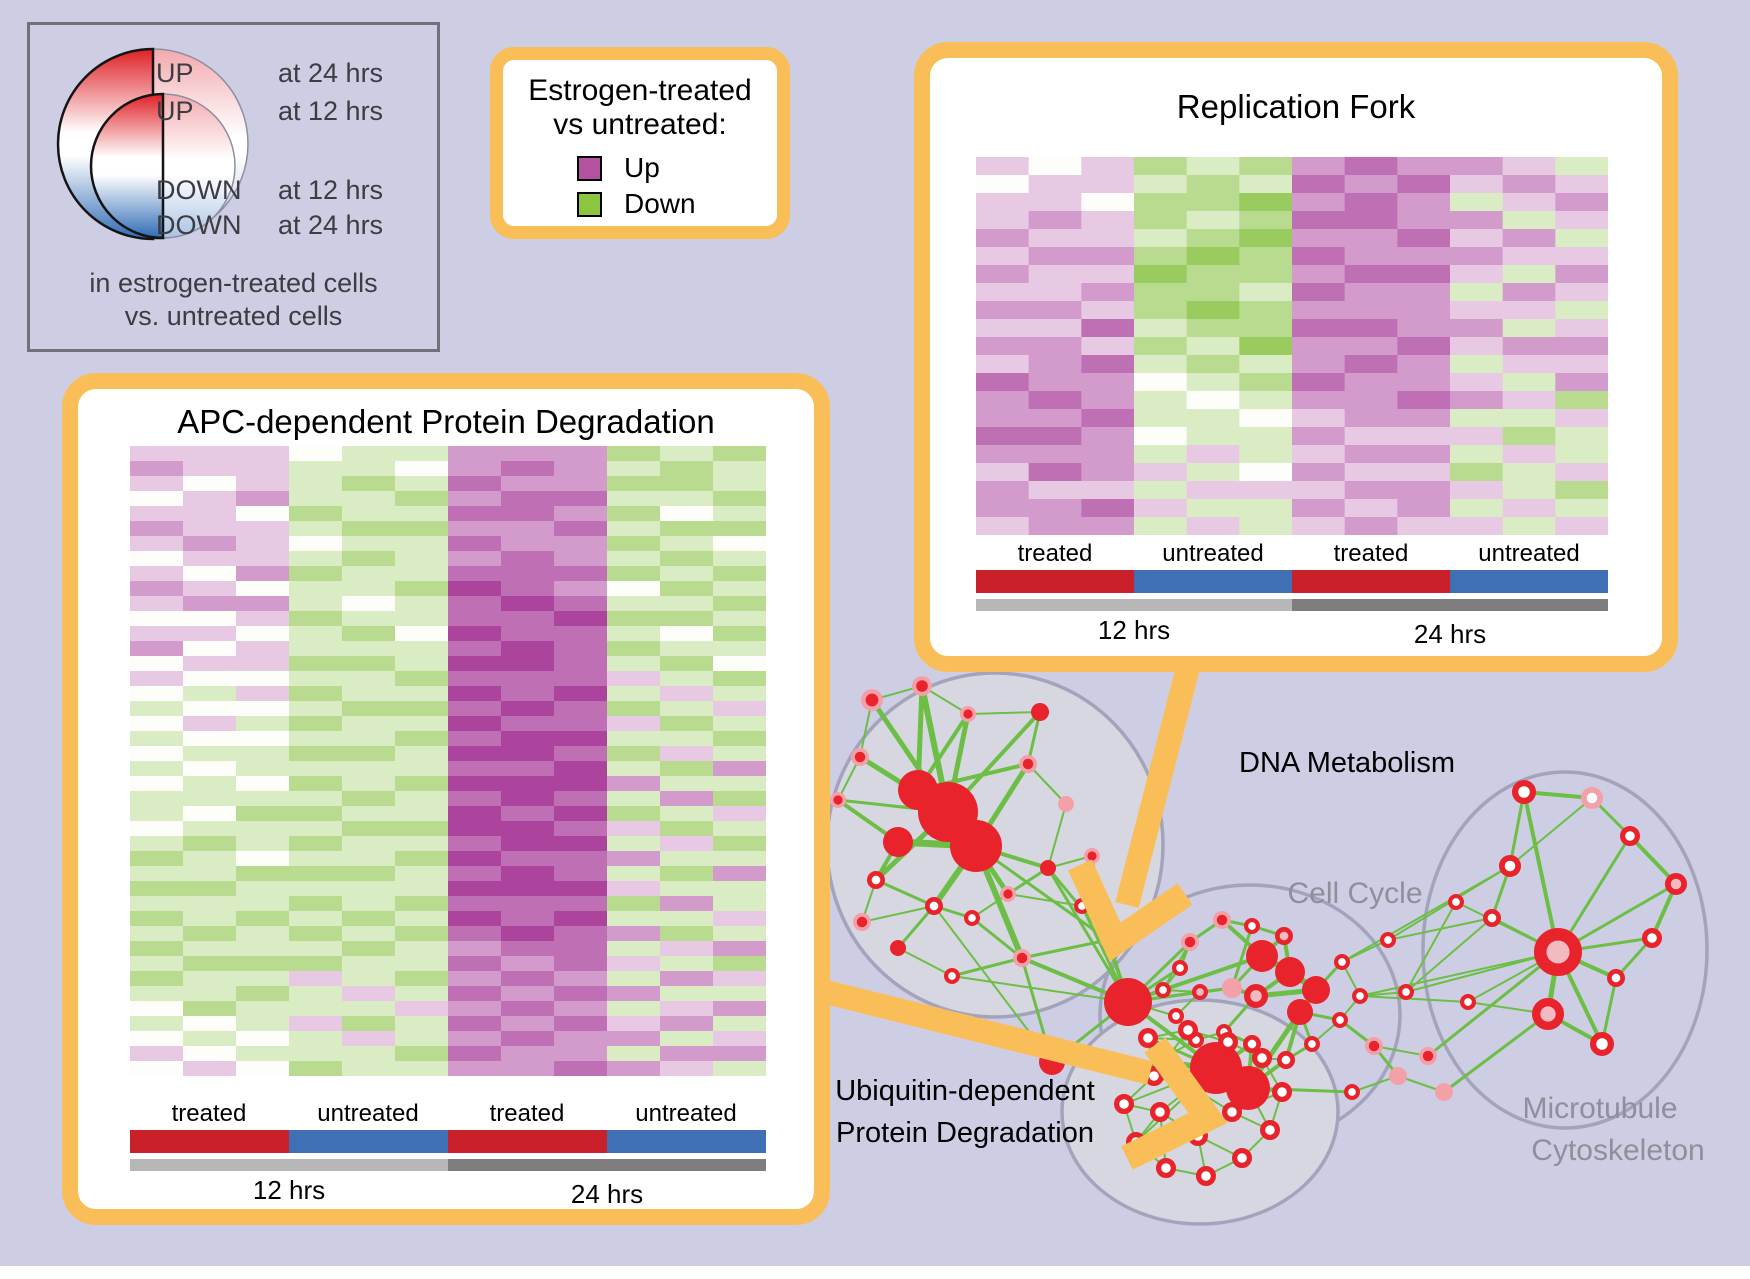 The width and height of the screenshot is (1750, 1279). I want to click on apc-title: APC-dependent Protein Degradation, so click(446, 421).